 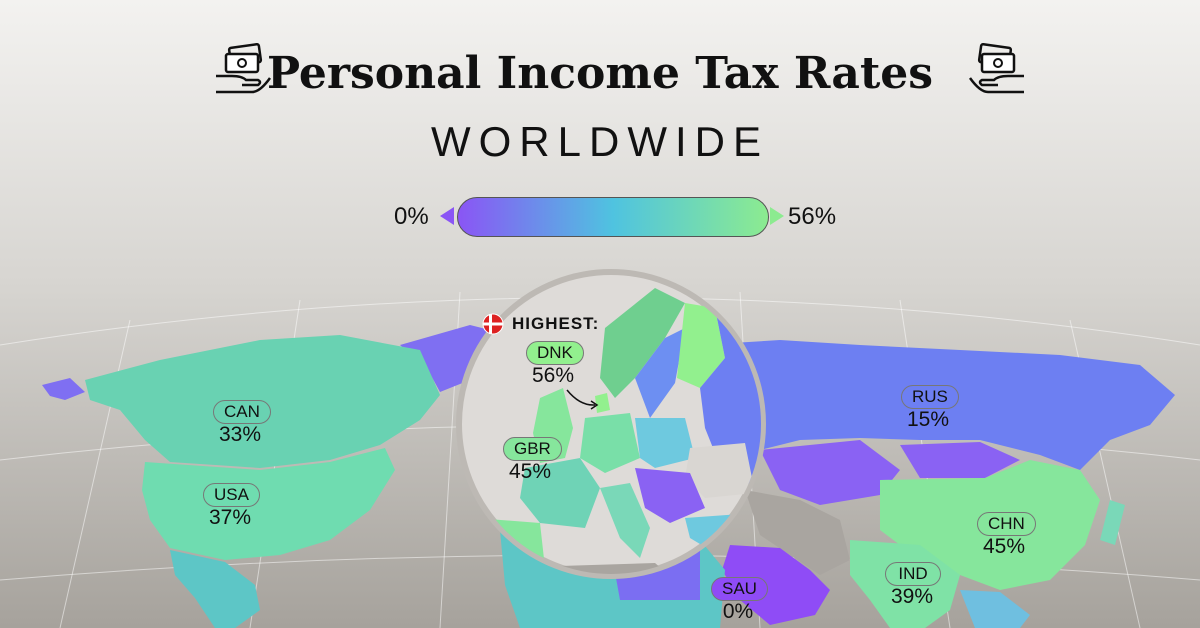 What do you see at coordinates (230, 517) in the screenshot?
I see `country-rate-usa: 37%` at bounding box center [230, 517].